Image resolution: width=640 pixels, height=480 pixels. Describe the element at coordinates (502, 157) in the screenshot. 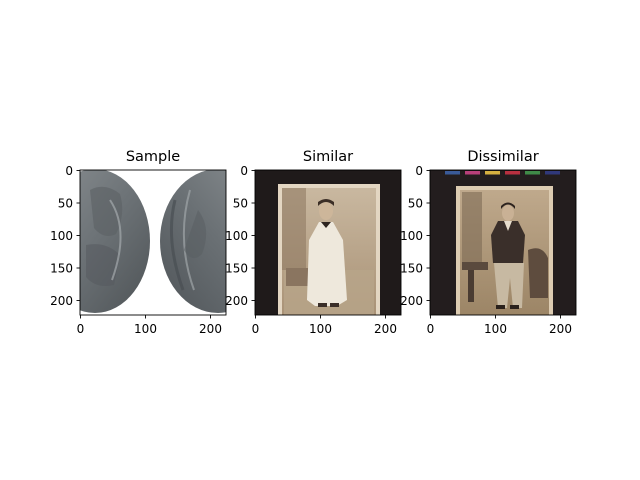

I see `panel-title: Dissimilar` at that location.